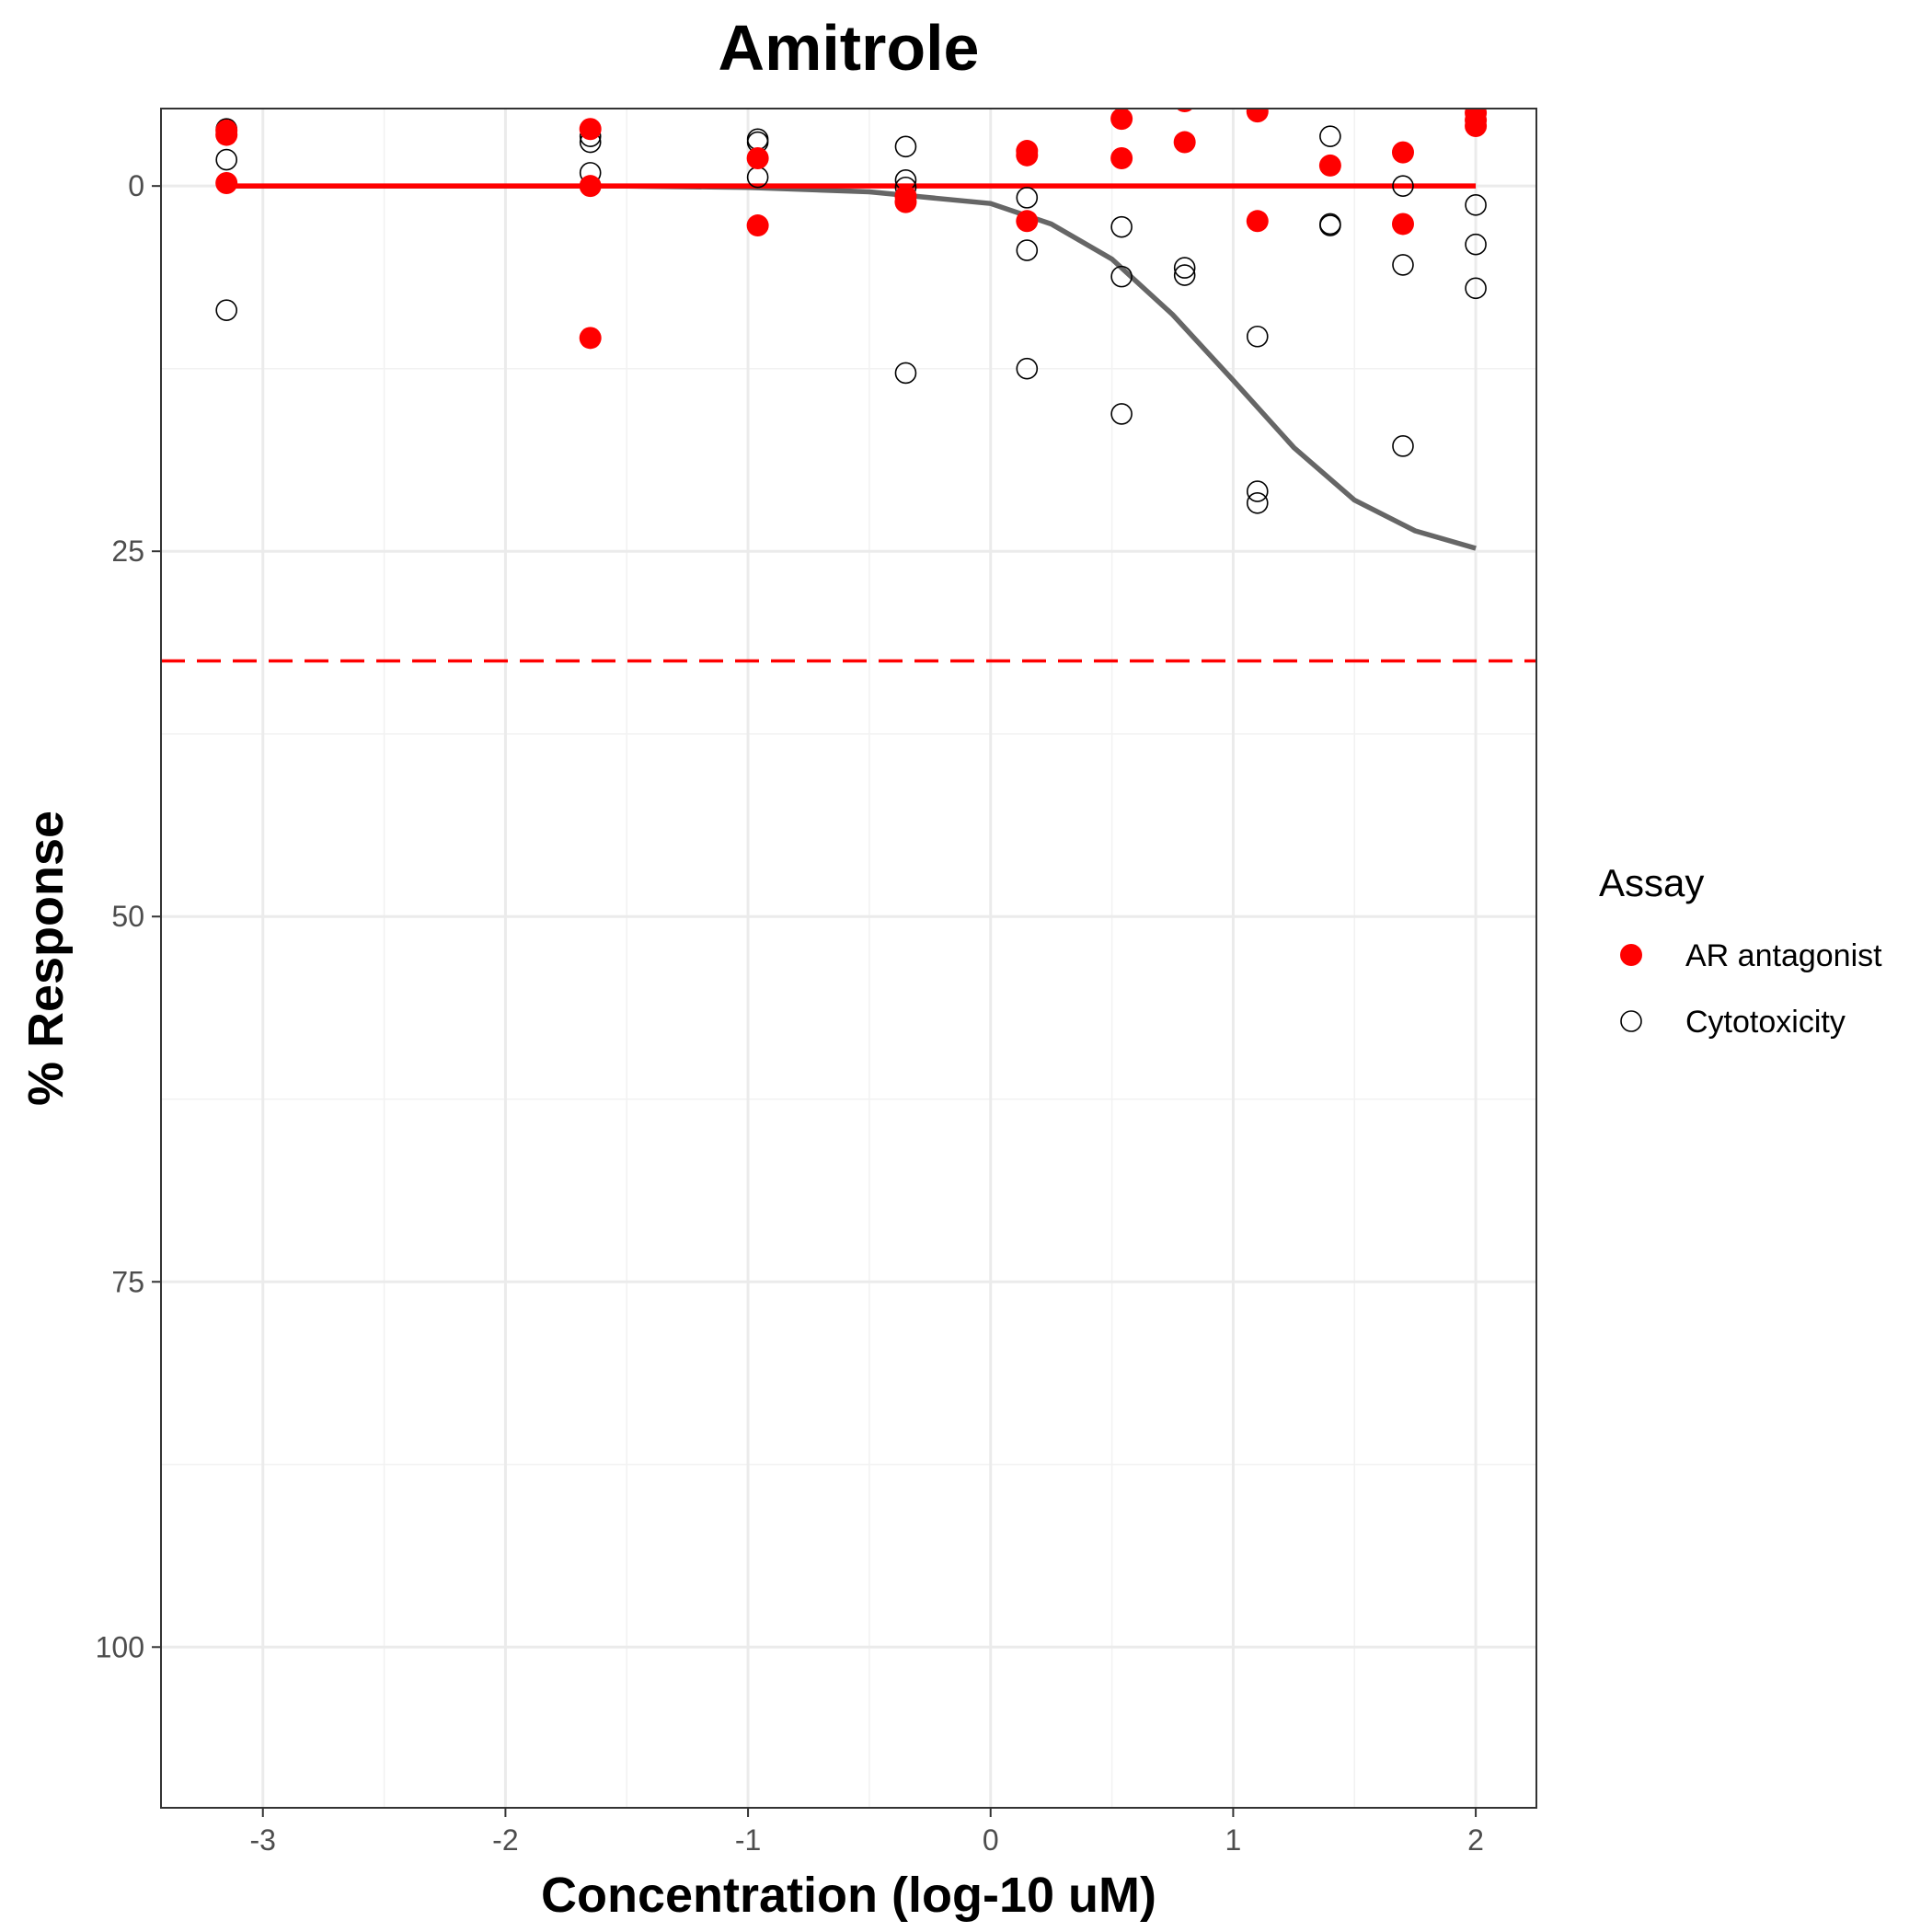 The width and height of the screenshot is (1932, 1932). I want to click on legend-marker-ar-antagonist, so click(1631, 955).